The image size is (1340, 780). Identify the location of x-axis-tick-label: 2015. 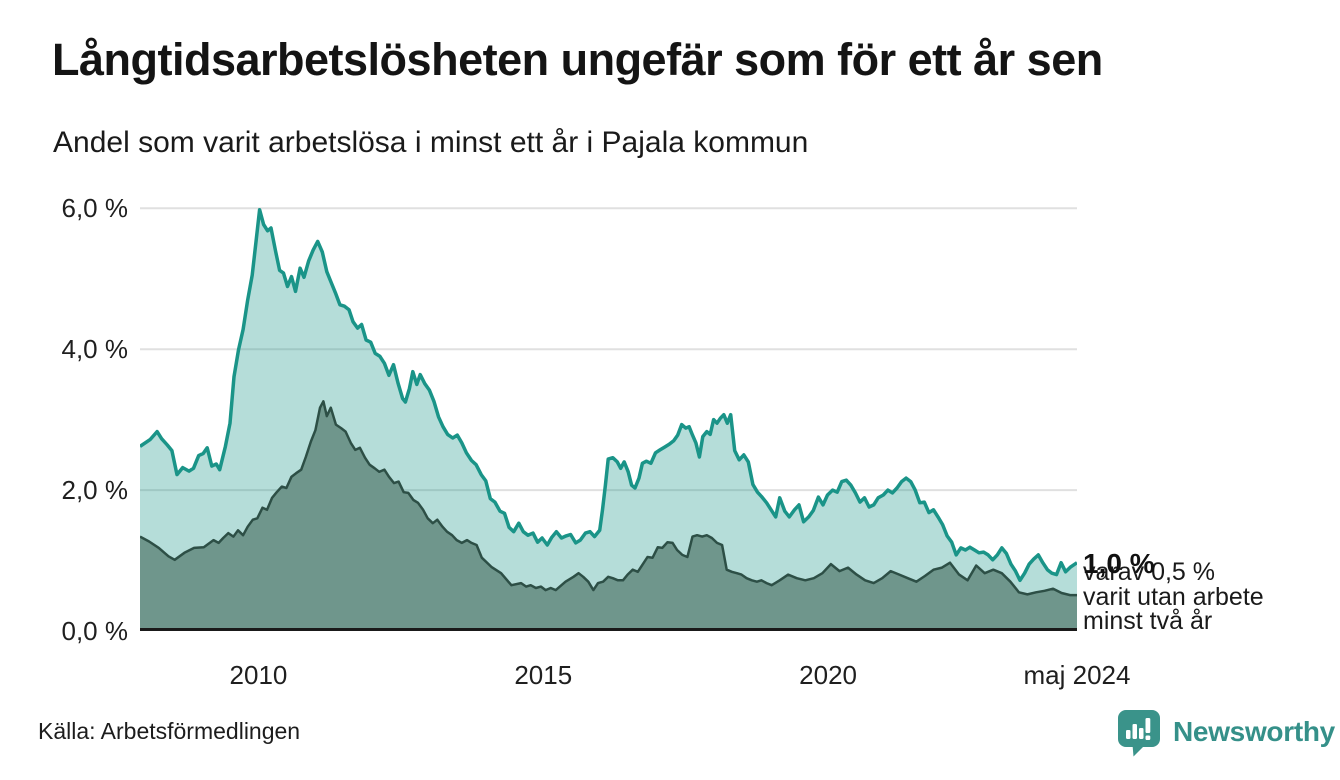
(543, 675).